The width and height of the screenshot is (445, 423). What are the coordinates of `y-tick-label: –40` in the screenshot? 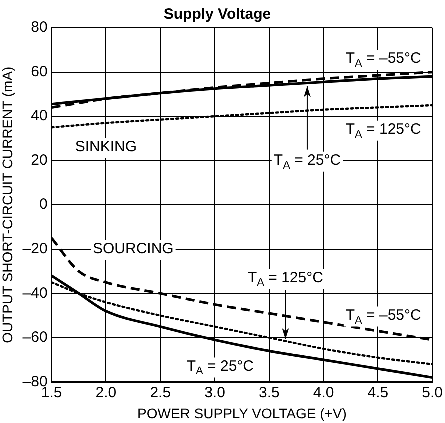 It's located at (35, 293).